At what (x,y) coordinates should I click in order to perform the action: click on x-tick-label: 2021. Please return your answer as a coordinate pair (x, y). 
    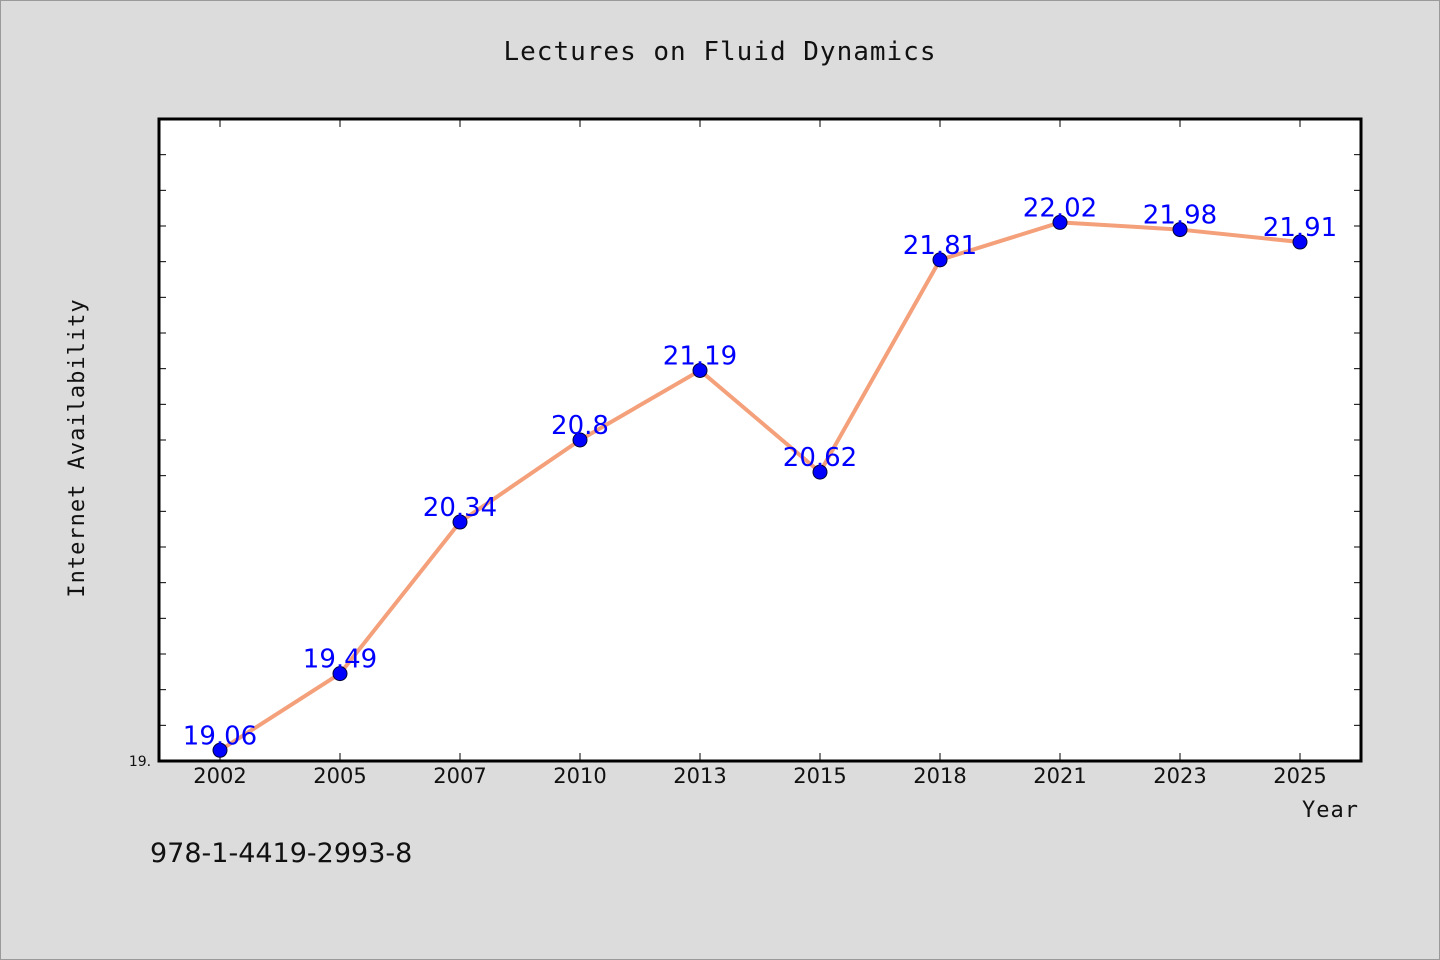
    Looking at the image, I should click on (1059, 776).